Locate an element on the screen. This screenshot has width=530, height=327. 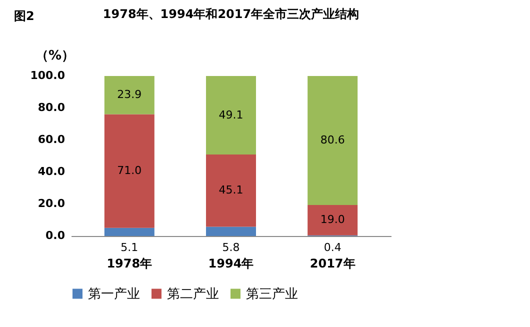
y-tick-label: 60.0 is located at coordinates (52, 139).